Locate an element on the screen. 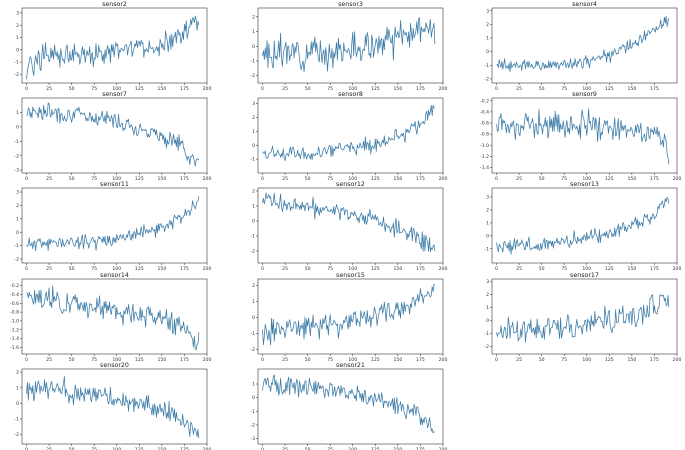 The height and width of the screenshot is (450, 685). series-line-sensor13 is located at coordinates (583, 225).